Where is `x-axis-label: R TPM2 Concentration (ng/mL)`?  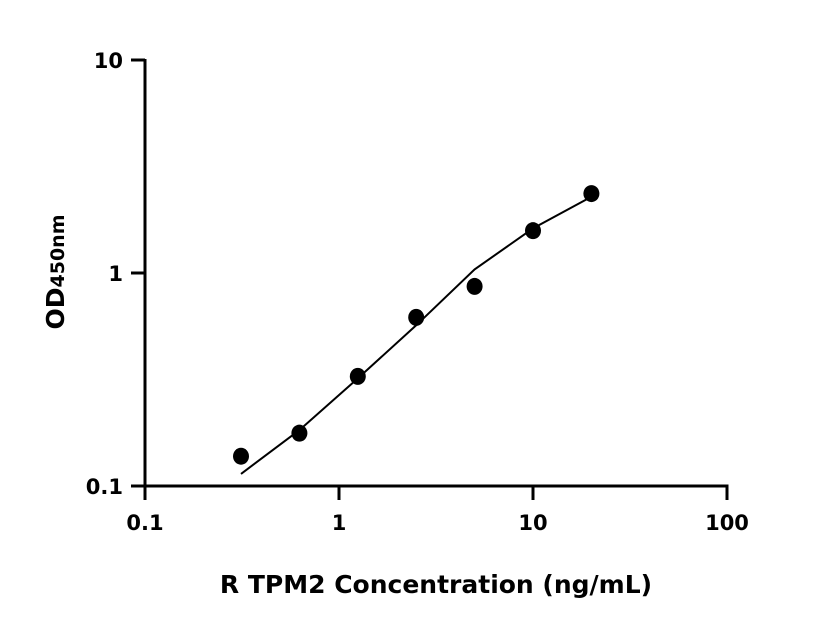 x-axis-label: R TPM2 Concentration (ng/mL) is located at coordinates (436, 584).